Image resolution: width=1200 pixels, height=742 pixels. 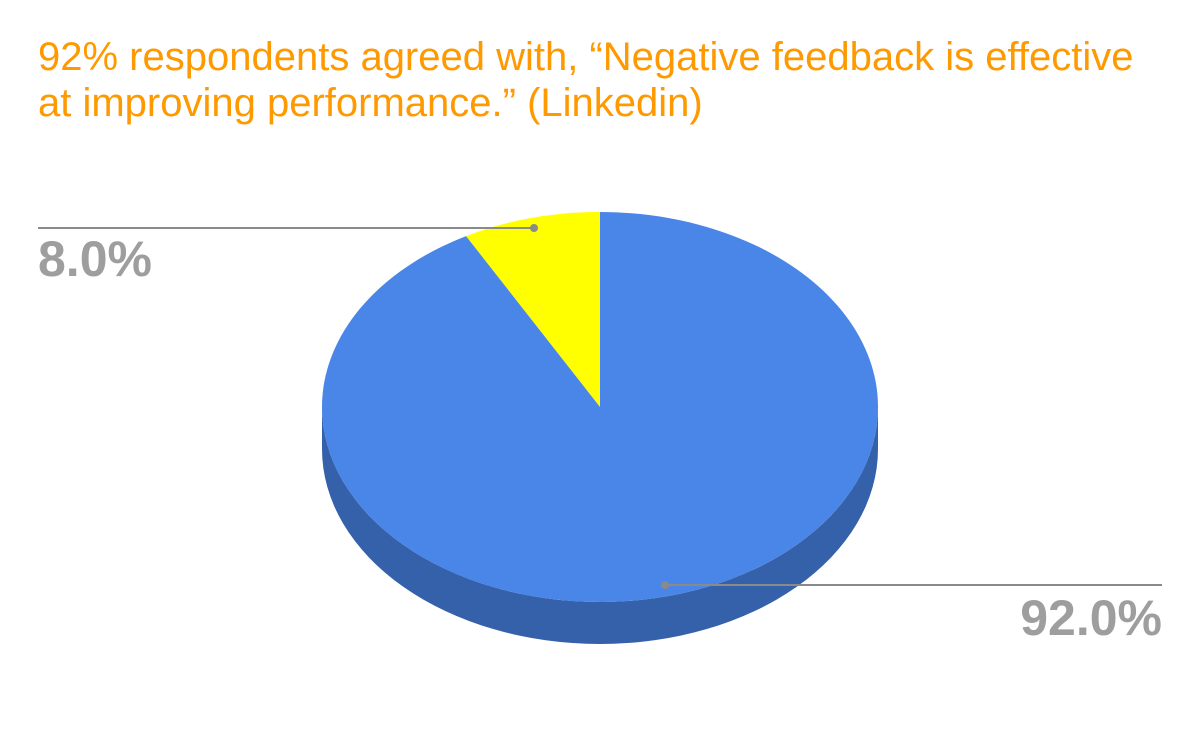 What do you see at coordinates (95, 259) in the screenshot?
I see `data-label-small: 8.0%` at bounding box center [95, 259].